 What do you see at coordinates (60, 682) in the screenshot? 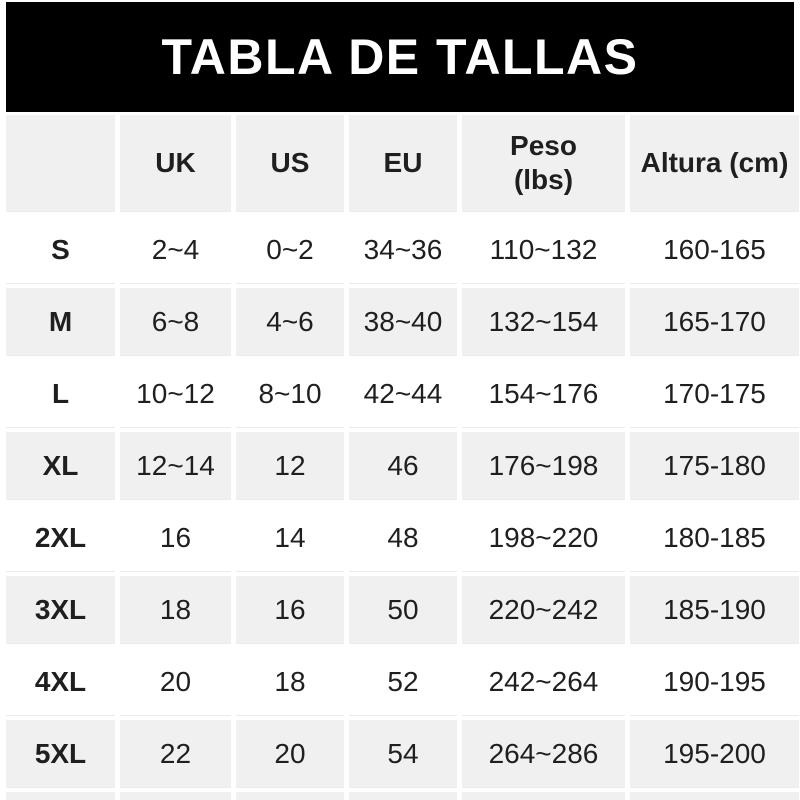
I see `size-label: 4XL` at bounding box center [60, 682].